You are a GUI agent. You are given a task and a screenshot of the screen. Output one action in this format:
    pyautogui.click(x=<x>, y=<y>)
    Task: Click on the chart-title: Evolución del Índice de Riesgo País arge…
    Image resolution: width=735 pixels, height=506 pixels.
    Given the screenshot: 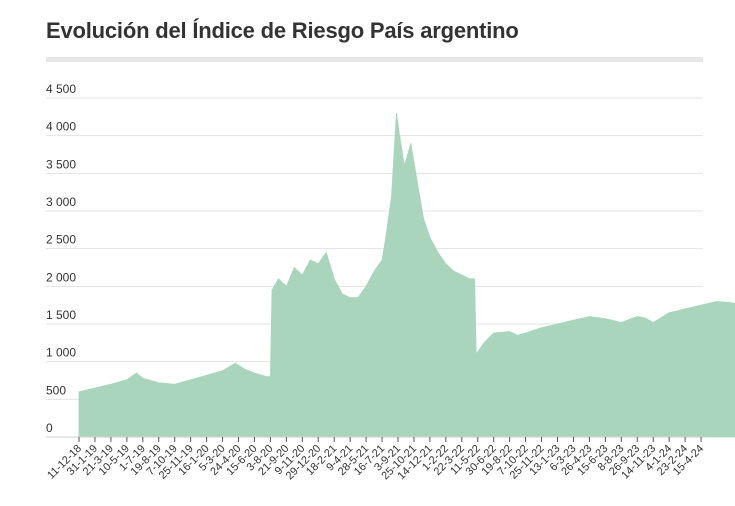 What is the action you would take?
    pyautogui.click(x=282, y=30)
    